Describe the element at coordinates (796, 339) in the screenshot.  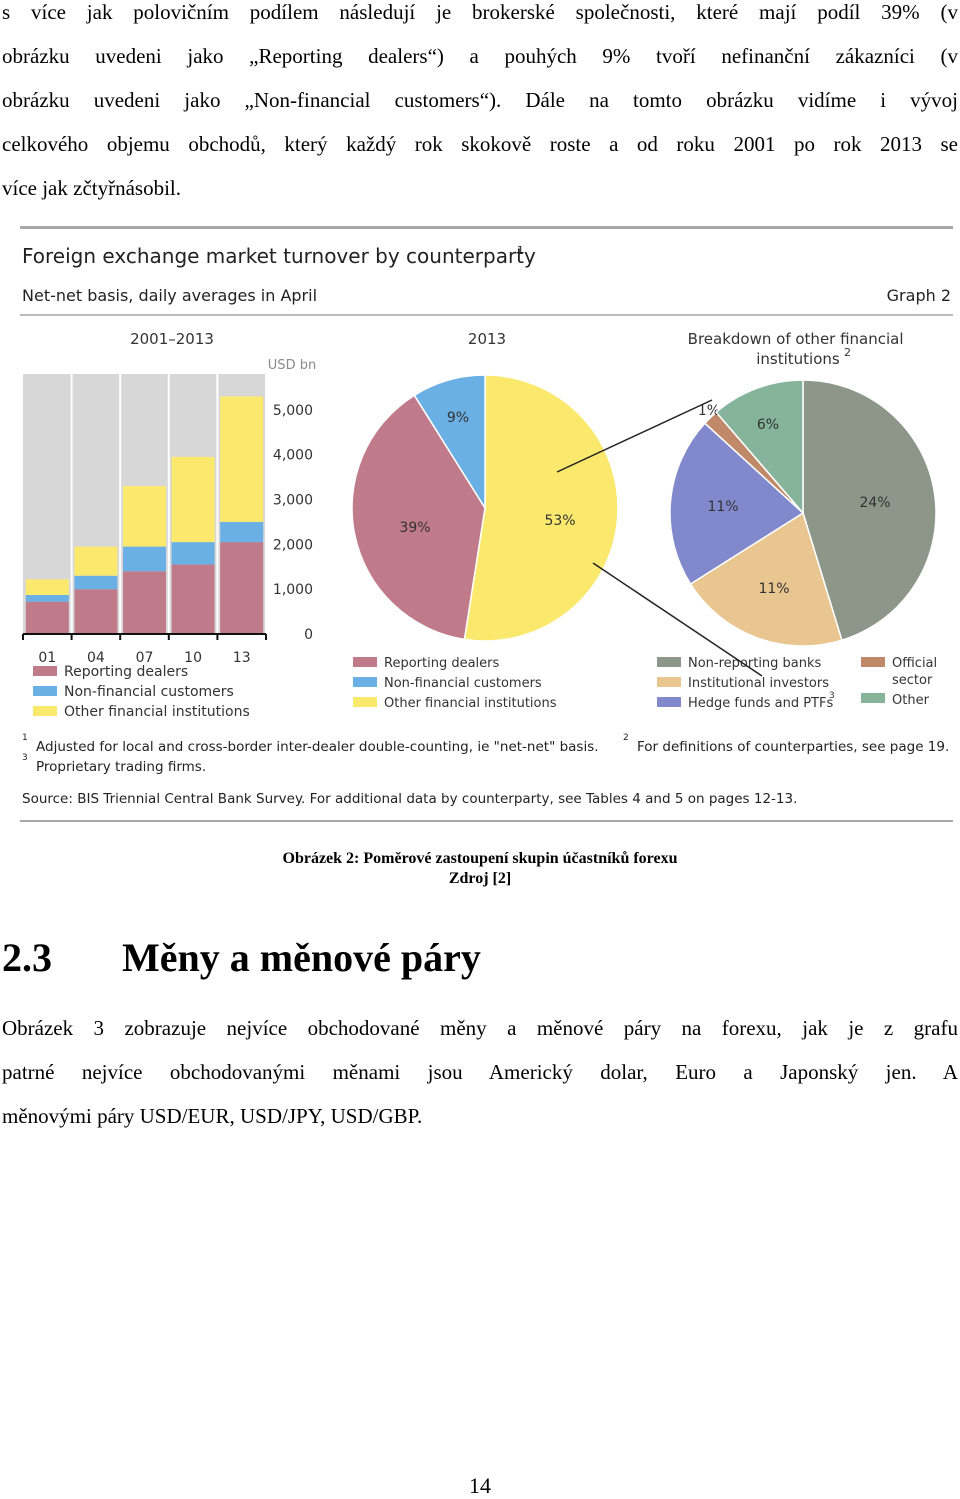
I see `pie-breakdown-title-line1: Breakdown of other financial` at that location.